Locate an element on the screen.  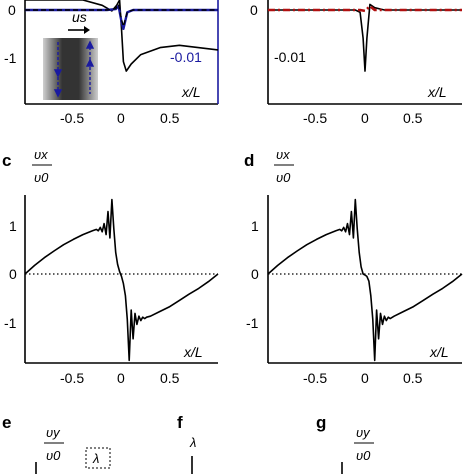
panel-e-ylabel-den: υ0 is located at coordinates (53, 455).